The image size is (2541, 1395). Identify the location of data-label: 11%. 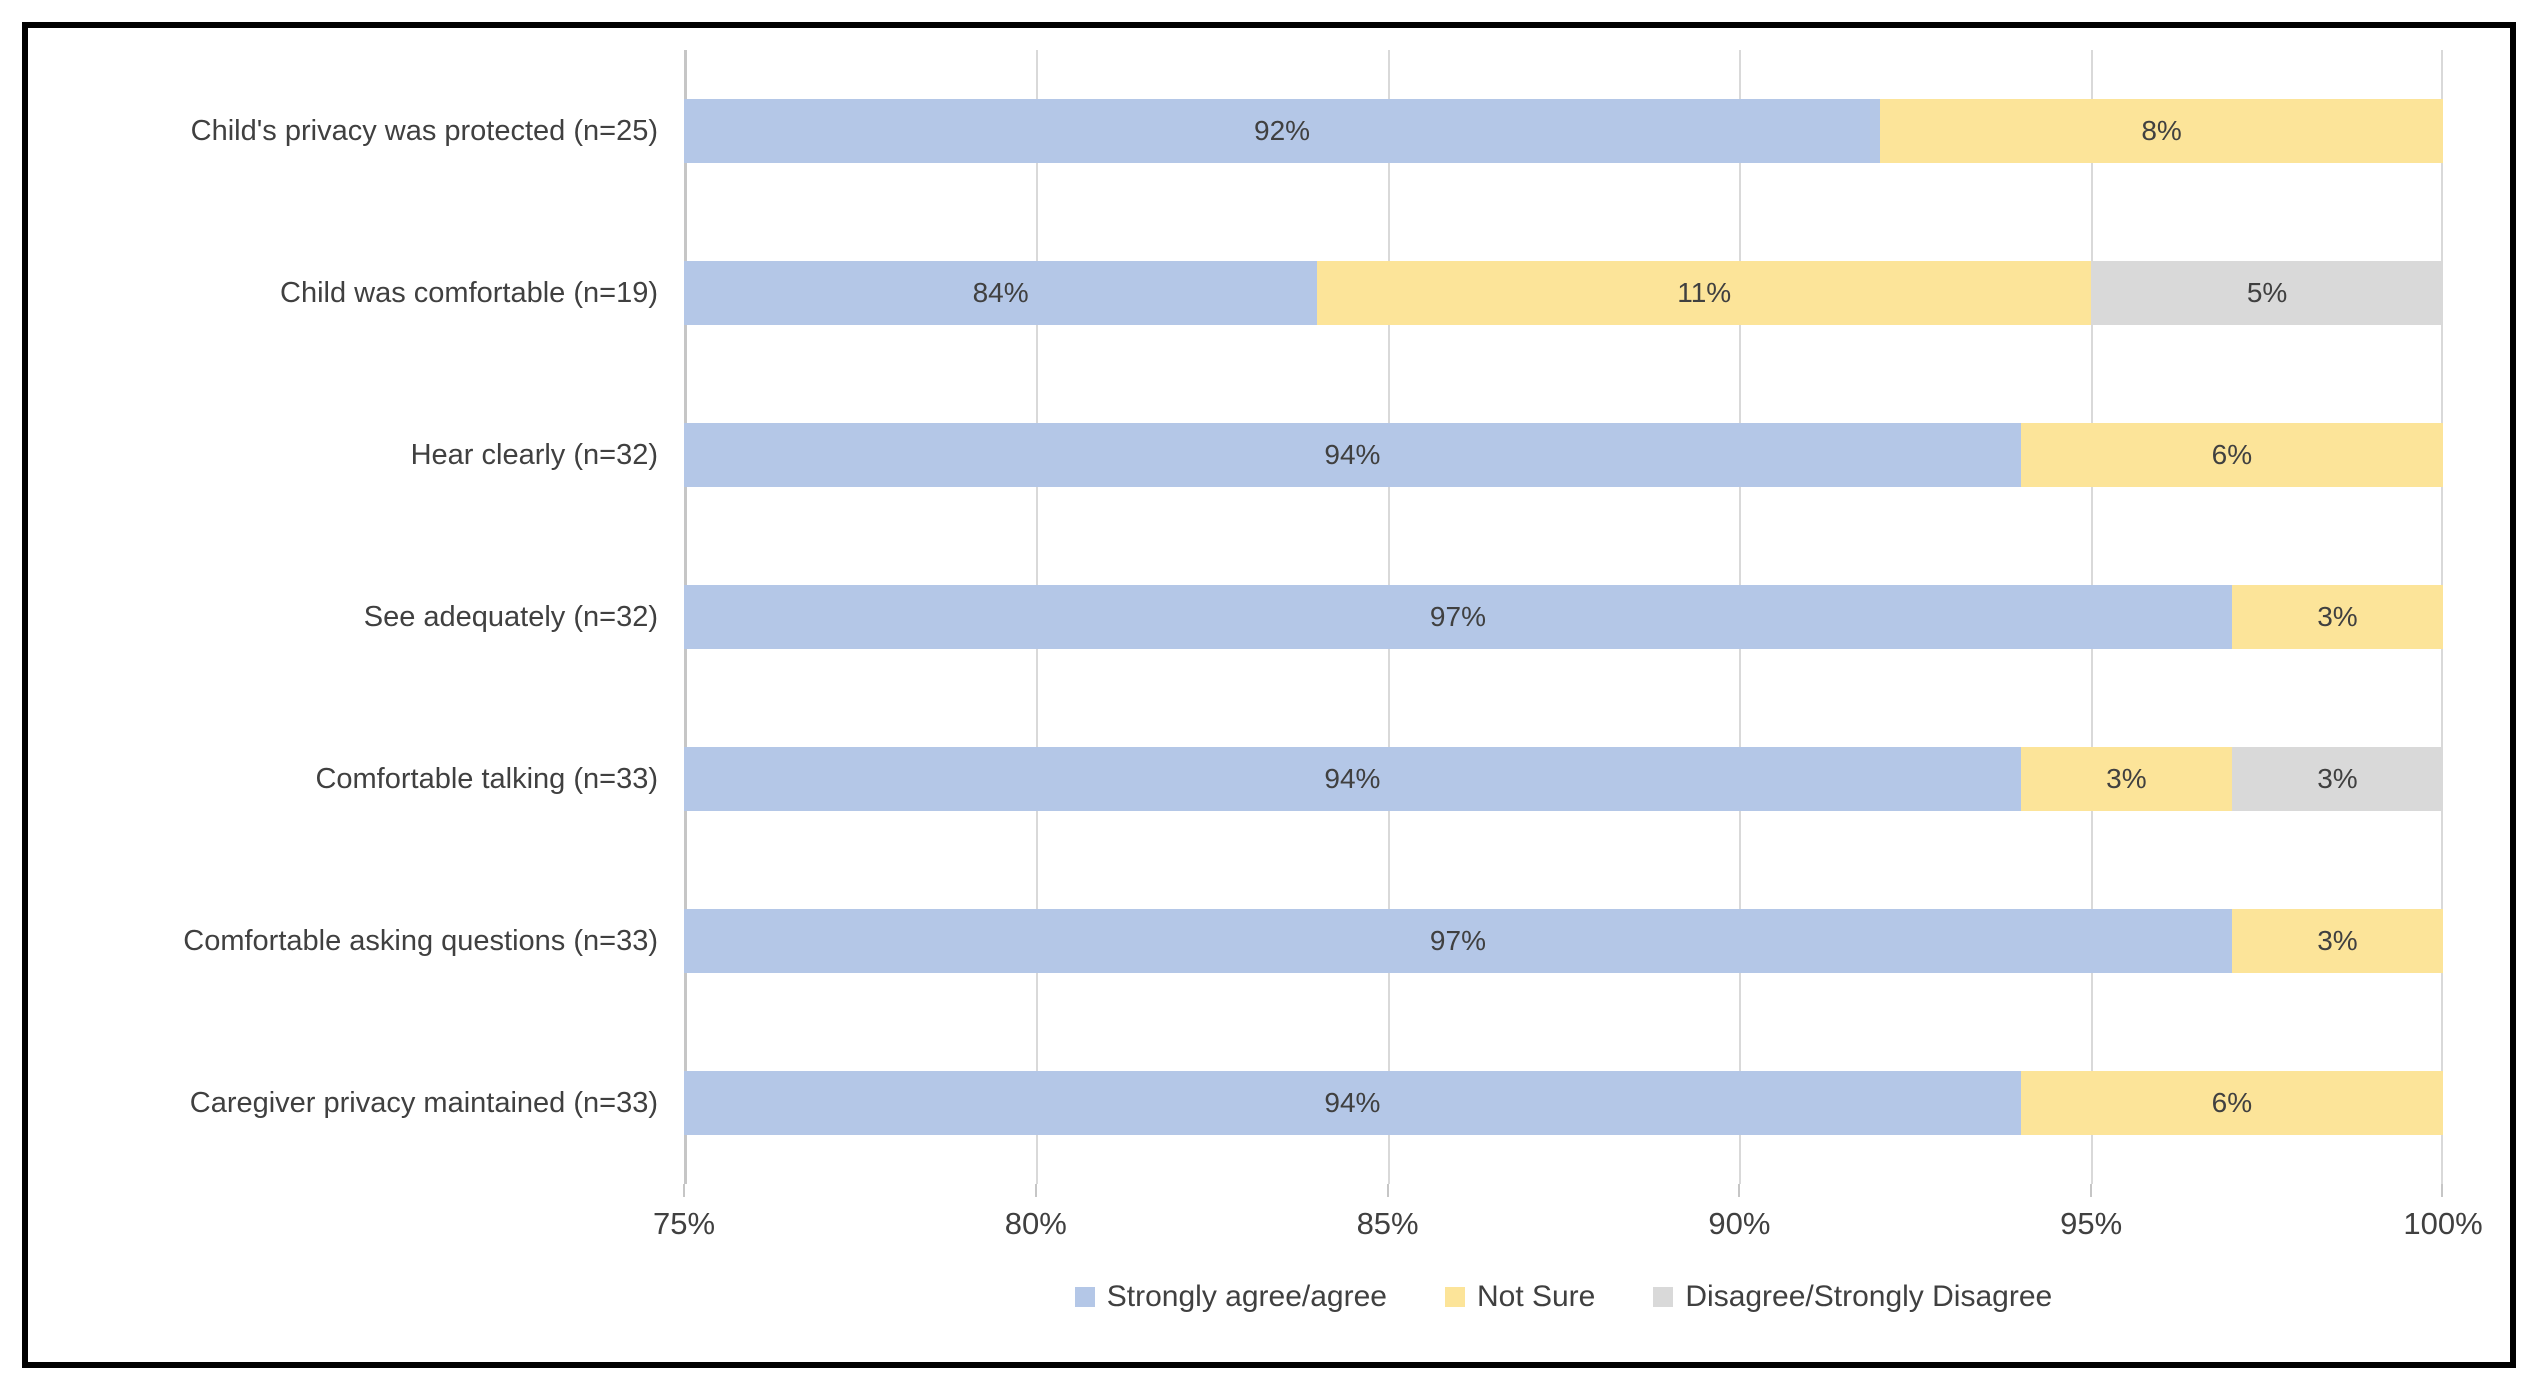
(1704, 292).